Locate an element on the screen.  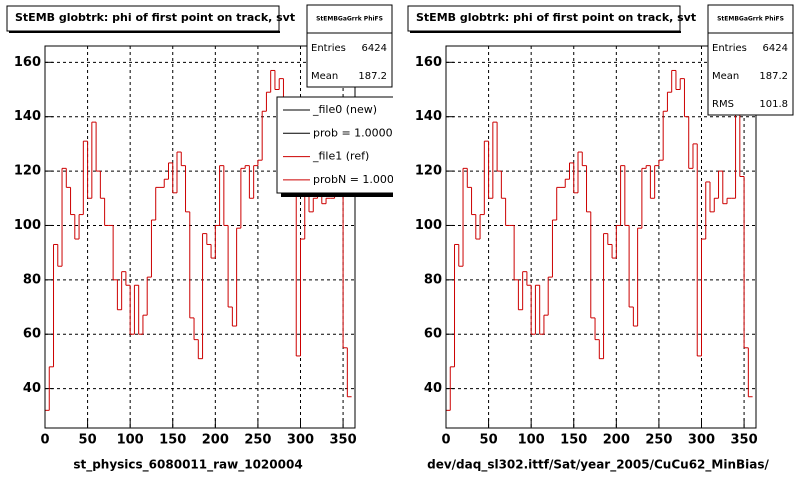
legend-entry: _file1 (ref) is located at coordinates (340, 156).